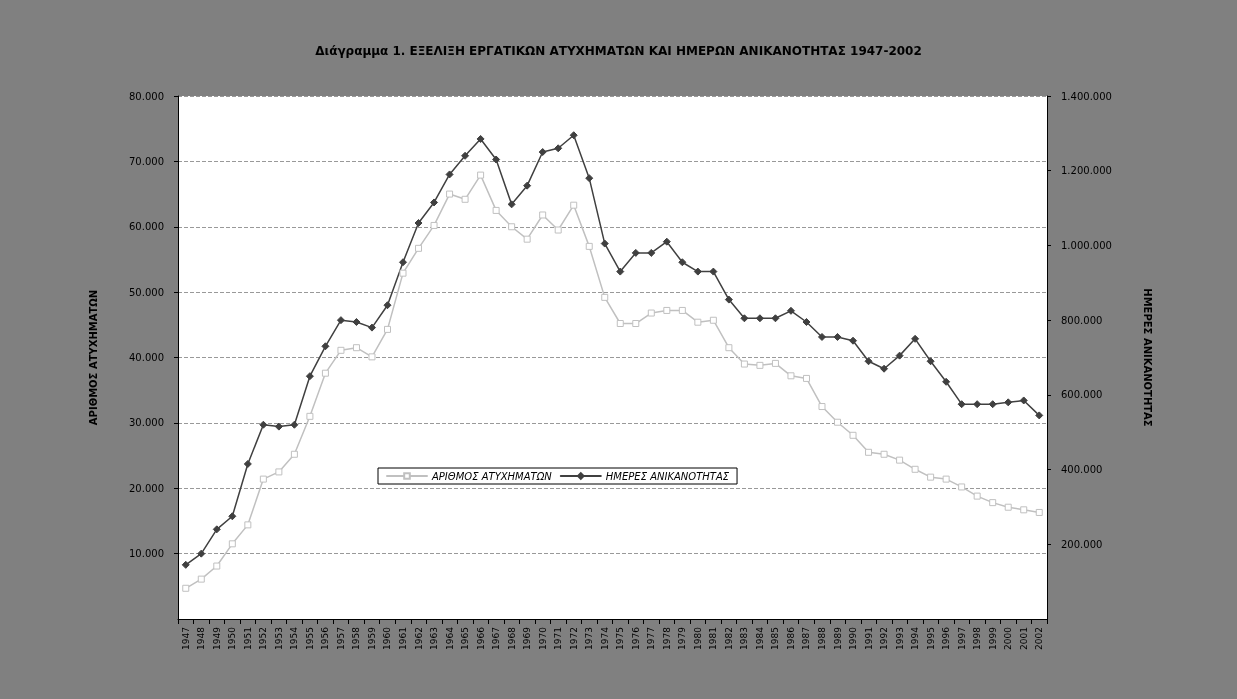  I want to click on x-tick-label: 1980, so click(697, 638).